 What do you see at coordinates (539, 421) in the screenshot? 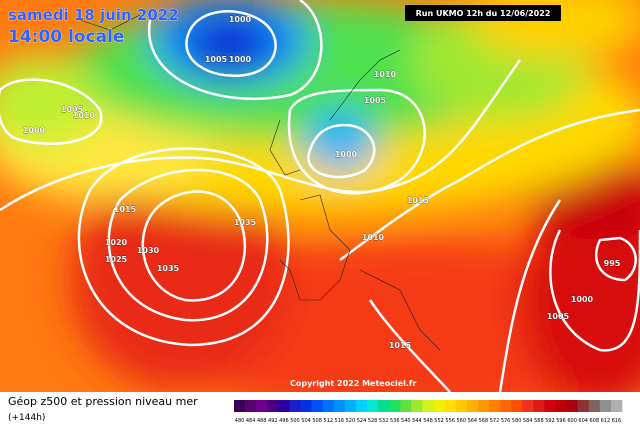
I see `colorbar-label: 588` at bounding box center [539, 421].